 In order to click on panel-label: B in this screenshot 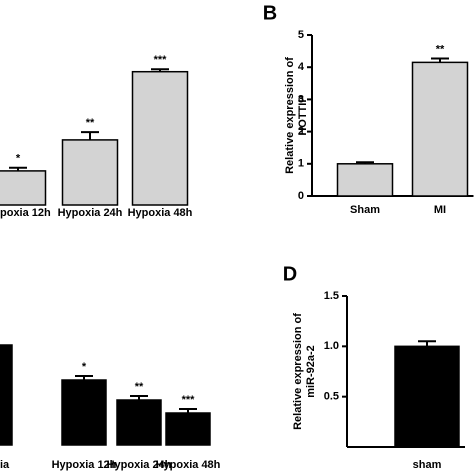, I will do `click(270, 13)`.